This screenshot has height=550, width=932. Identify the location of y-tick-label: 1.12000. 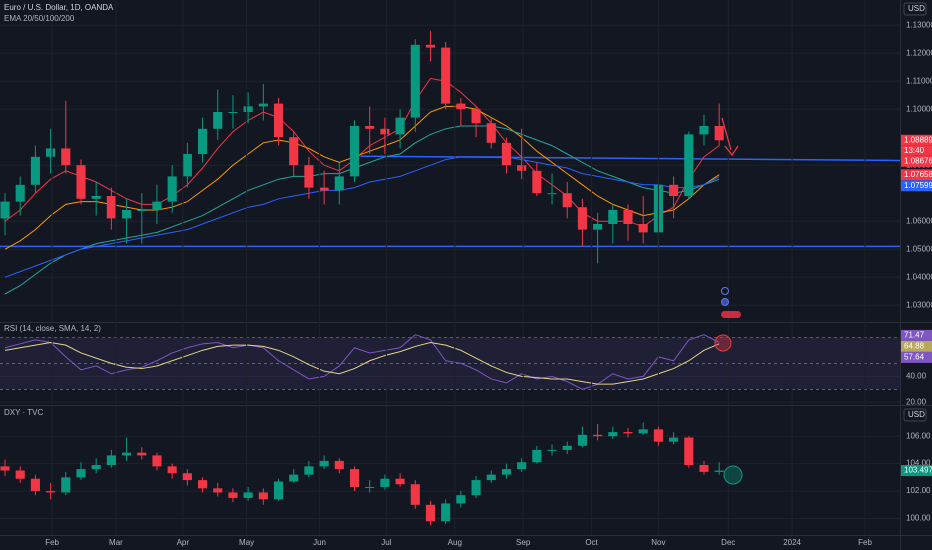
(919, 52).